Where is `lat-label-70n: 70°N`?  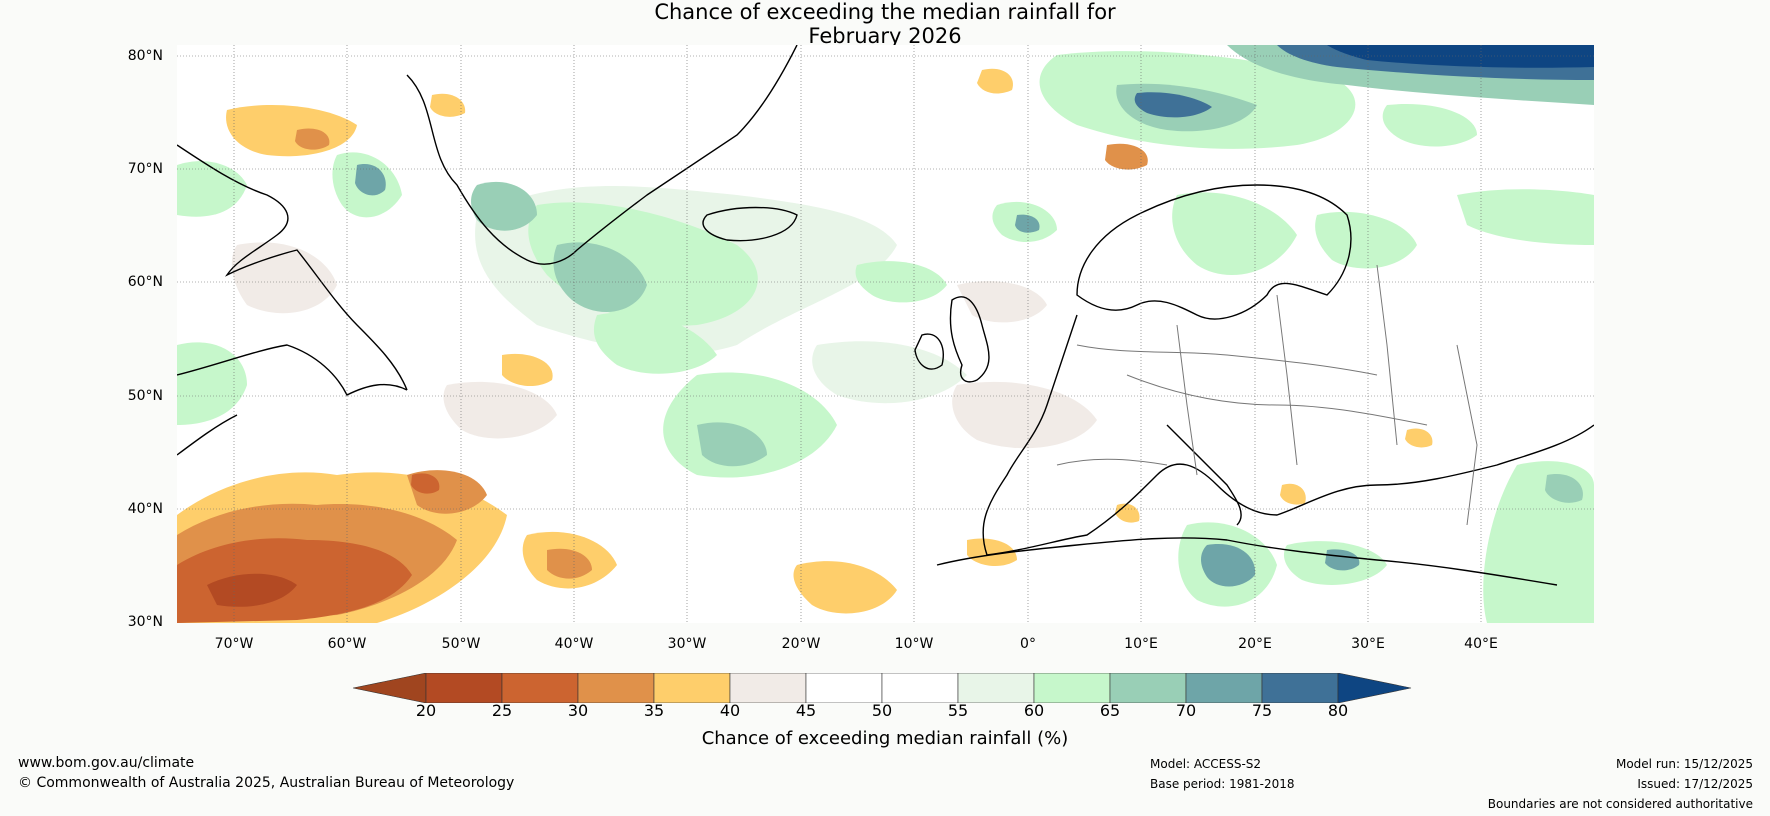
lat-label-70n: 70°N is located at coordinates (145, 169).